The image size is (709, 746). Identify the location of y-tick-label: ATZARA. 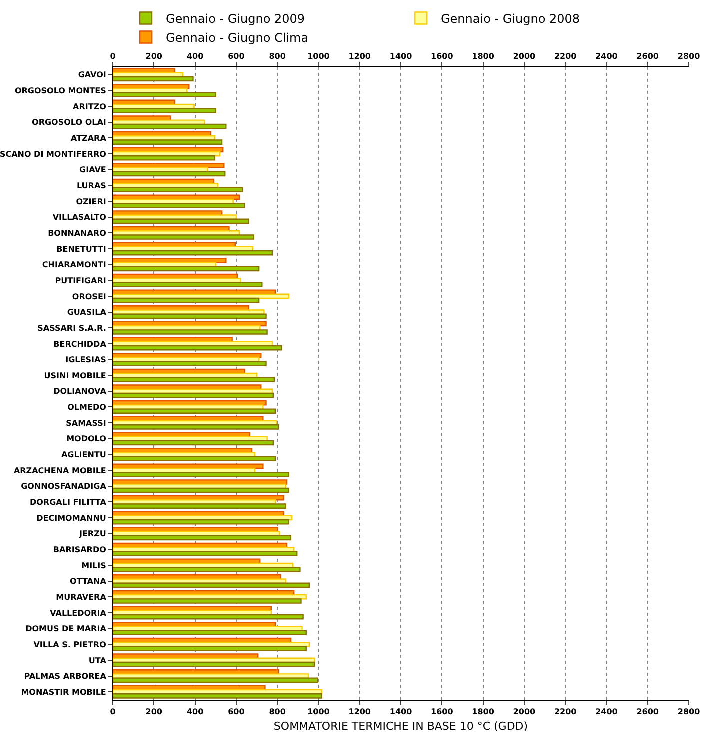
(89, 139).